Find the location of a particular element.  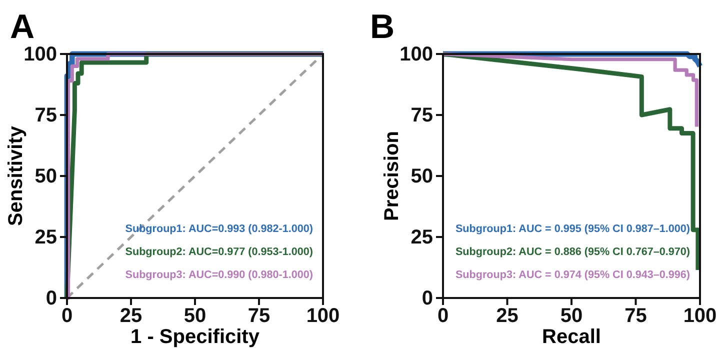

text: Subgroup1: AUC=0.993 (0.982-1.000) is located at coordinates (219, 229).